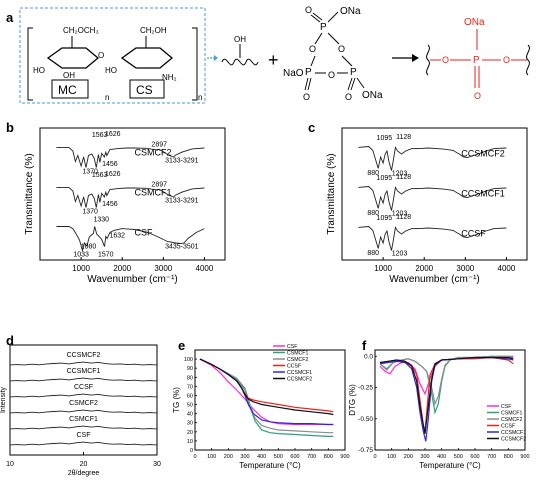 The image size is (550, 486). Describe the element at coordinates (190, 406) in the screenshot. I see `y-tick-label-5: 50` at that location.